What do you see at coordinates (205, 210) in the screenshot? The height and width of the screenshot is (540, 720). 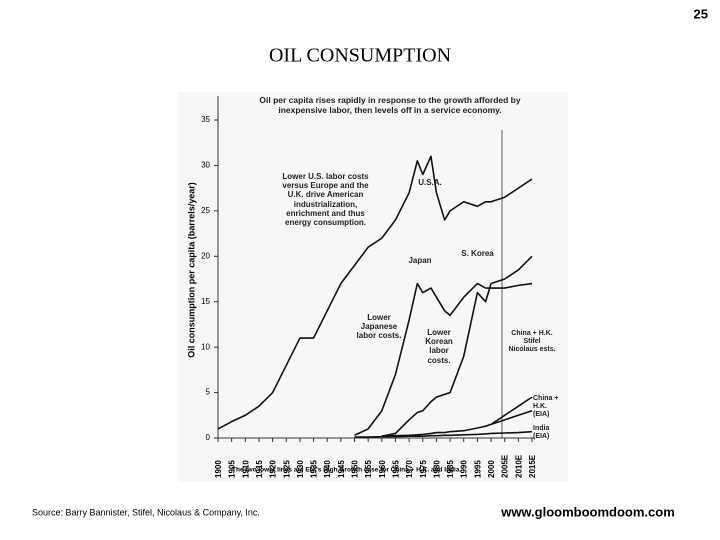 I see `y-tick-label: 25` at bounding box center [205, 210].